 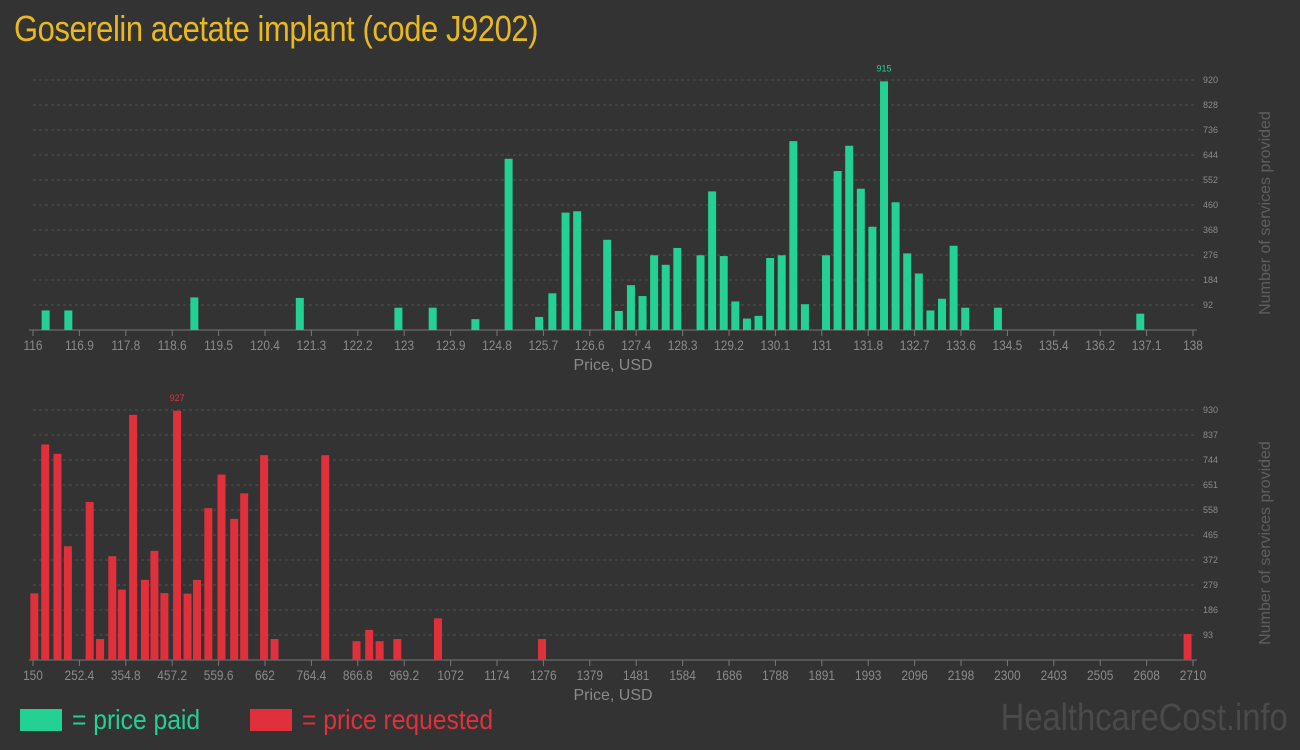 I want to click on x-axis-label: Price, USD, so click(x=612, y=365).